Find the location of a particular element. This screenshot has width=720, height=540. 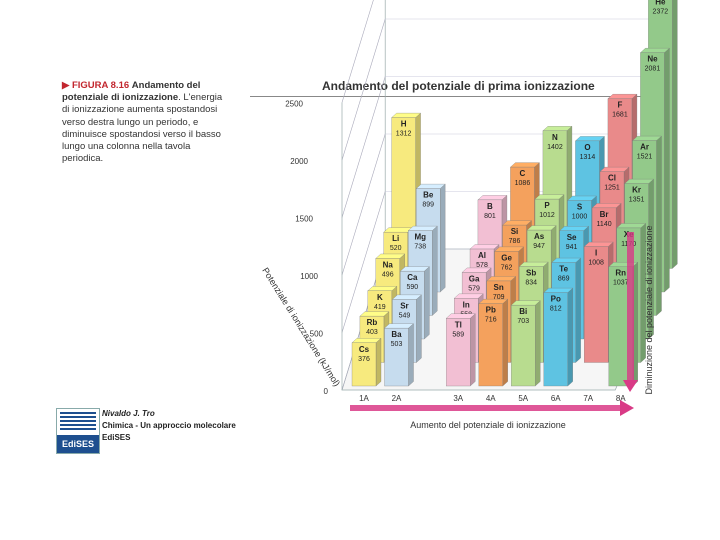

bar-symbol-label: Be is located at coordinates (428, 195).